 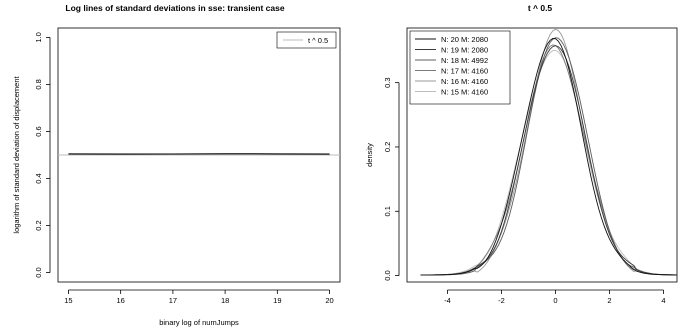 What do you see at coordinates (501, 300) in the screenshot?
I see `right-x-tick-label: -2` at bounding box center [501, 300].